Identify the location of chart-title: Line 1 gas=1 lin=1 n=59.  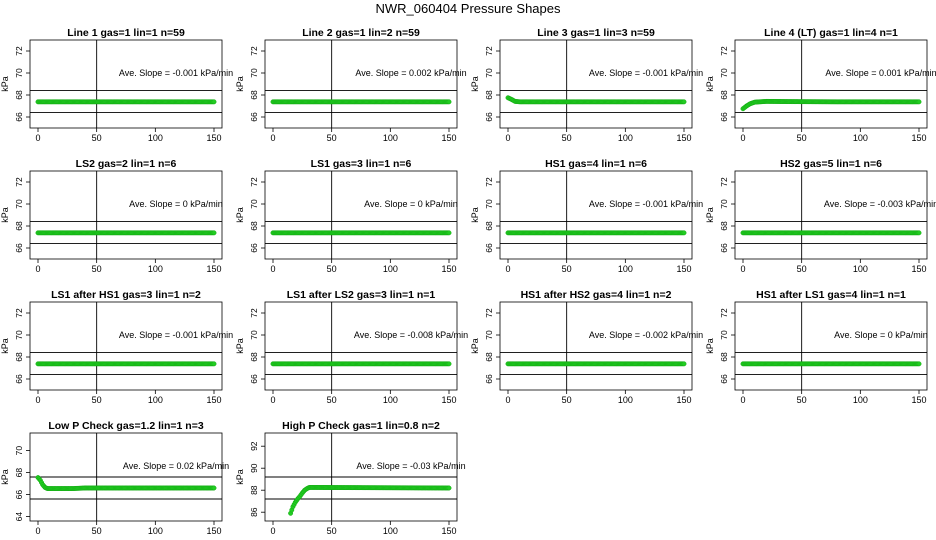
(126, 33).